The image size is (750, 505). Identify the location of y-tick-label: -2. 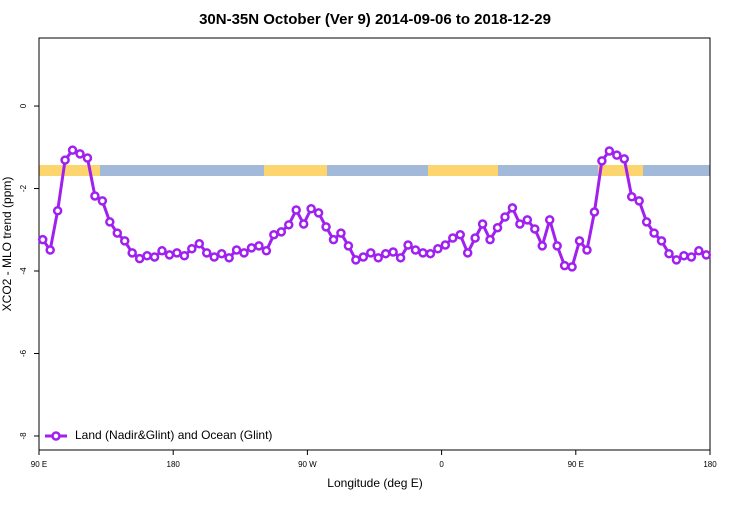
(23, 188).